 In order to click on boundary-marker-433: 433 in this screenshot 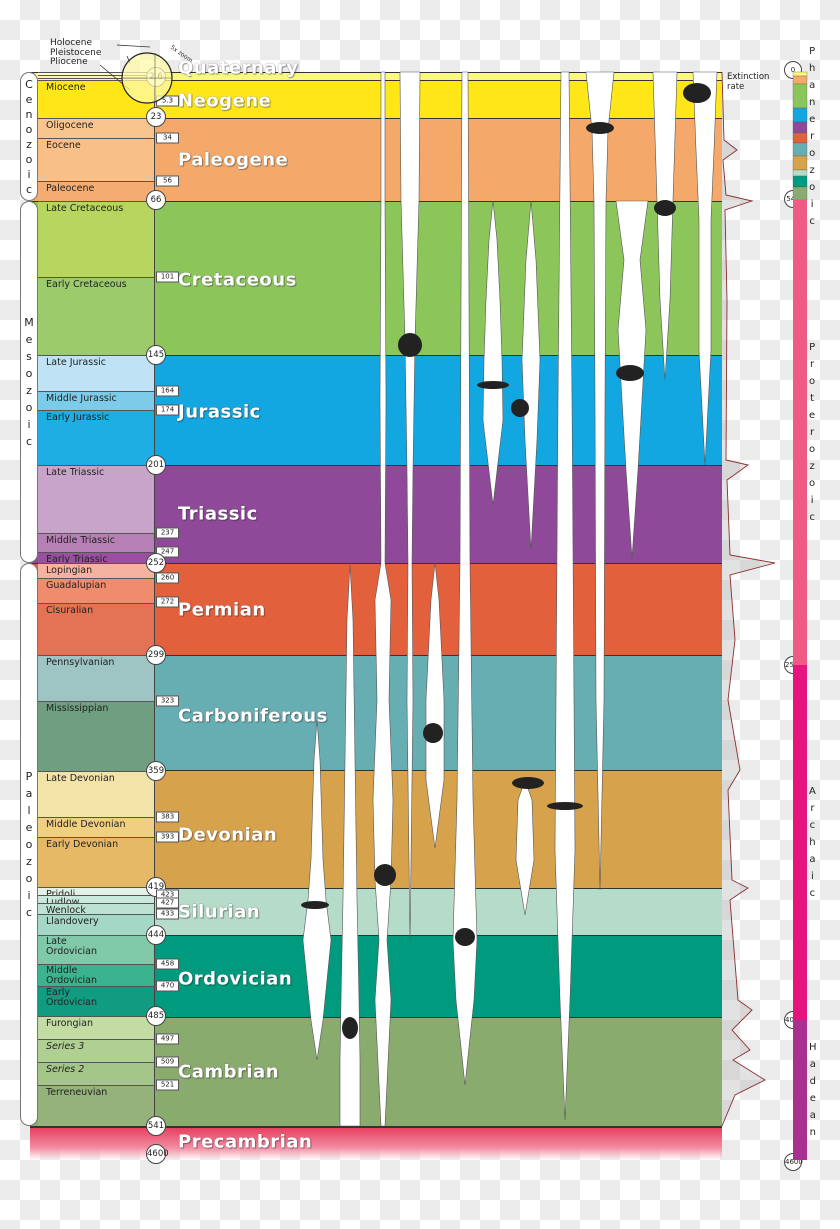, I will do `click(167, 914)`.